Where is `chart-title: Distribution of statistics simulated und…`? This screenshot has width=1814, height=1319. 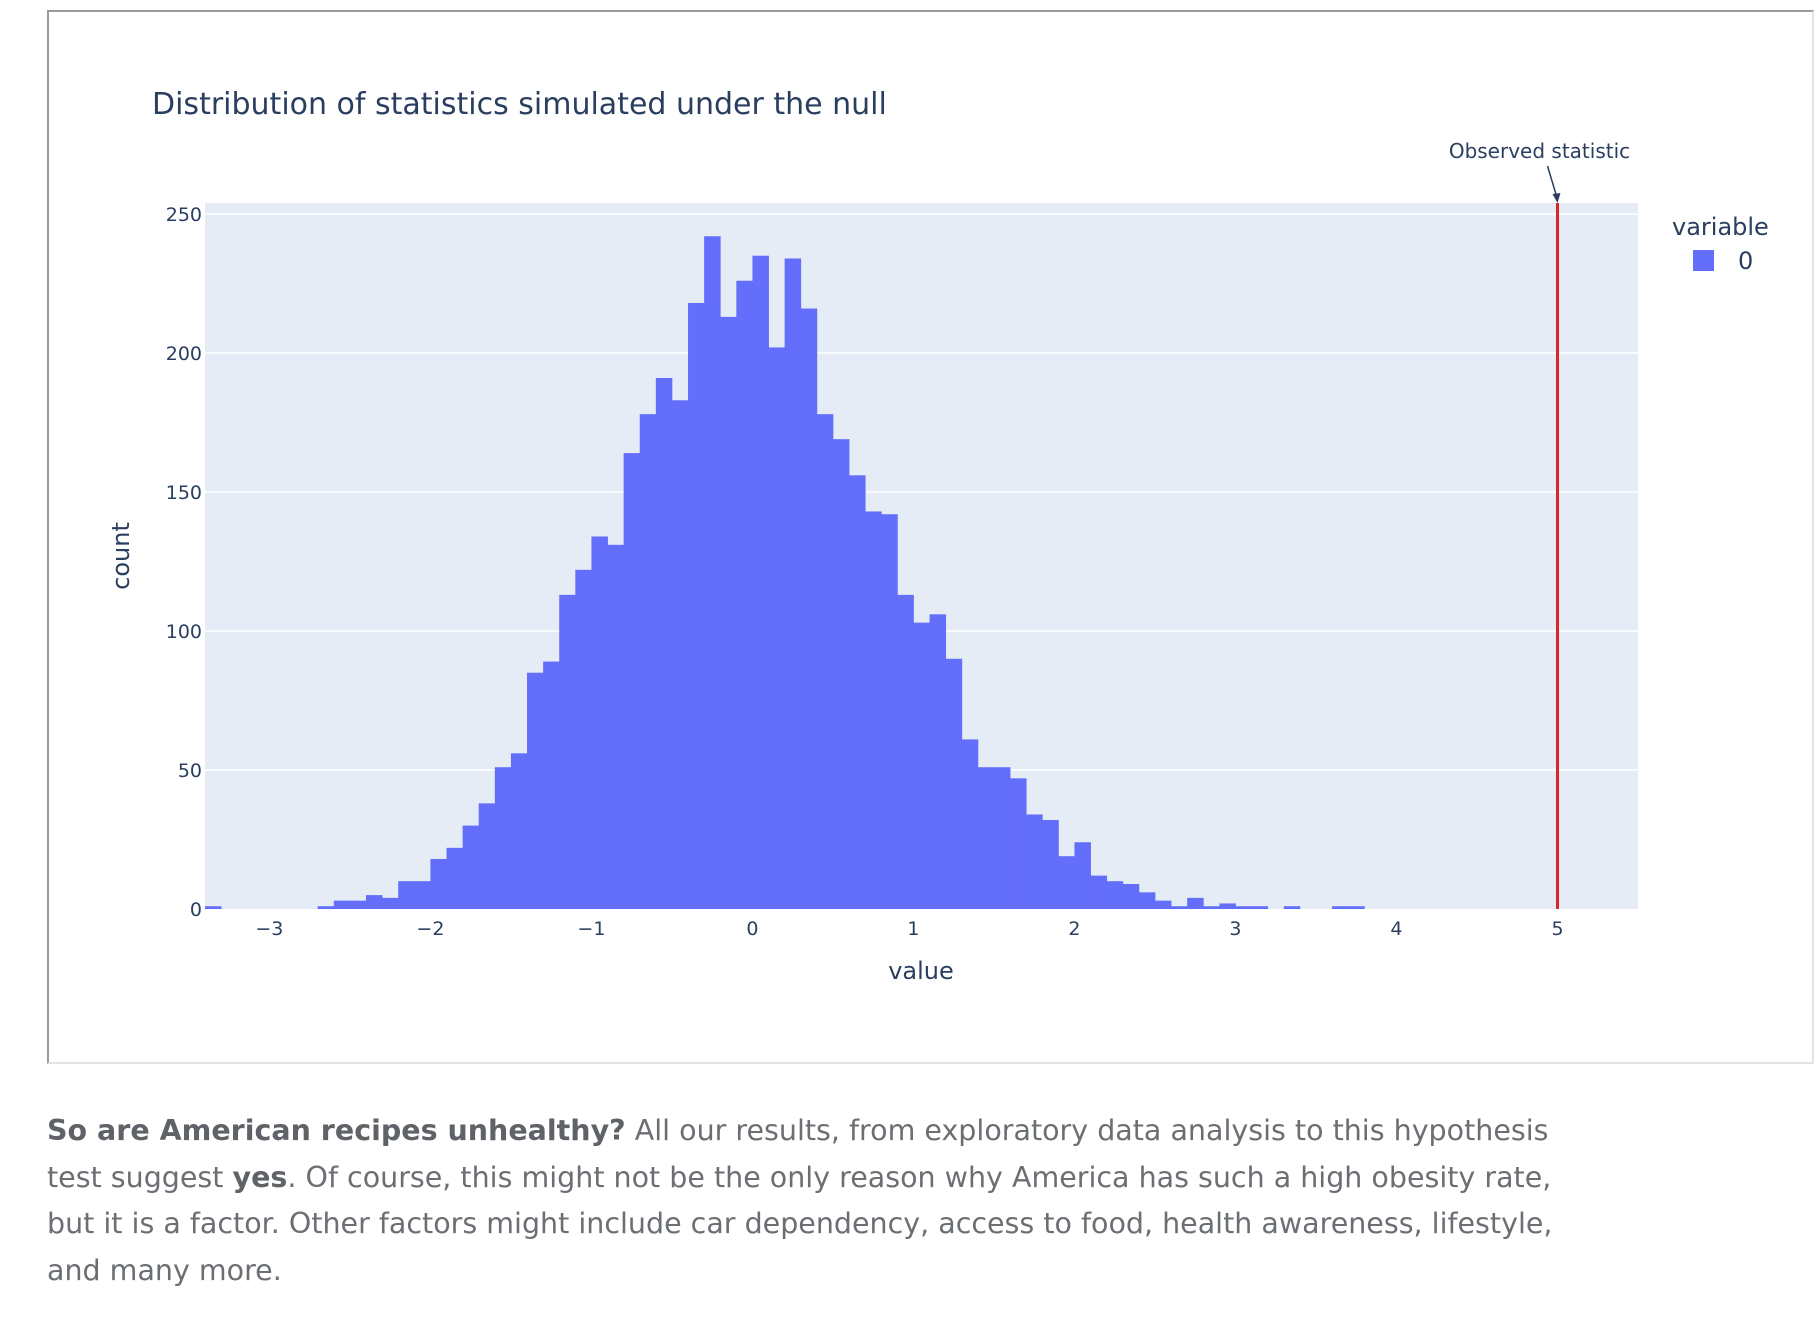 chart-title: Distribution of statistics simulated und… is located at coordinates (519, 104).